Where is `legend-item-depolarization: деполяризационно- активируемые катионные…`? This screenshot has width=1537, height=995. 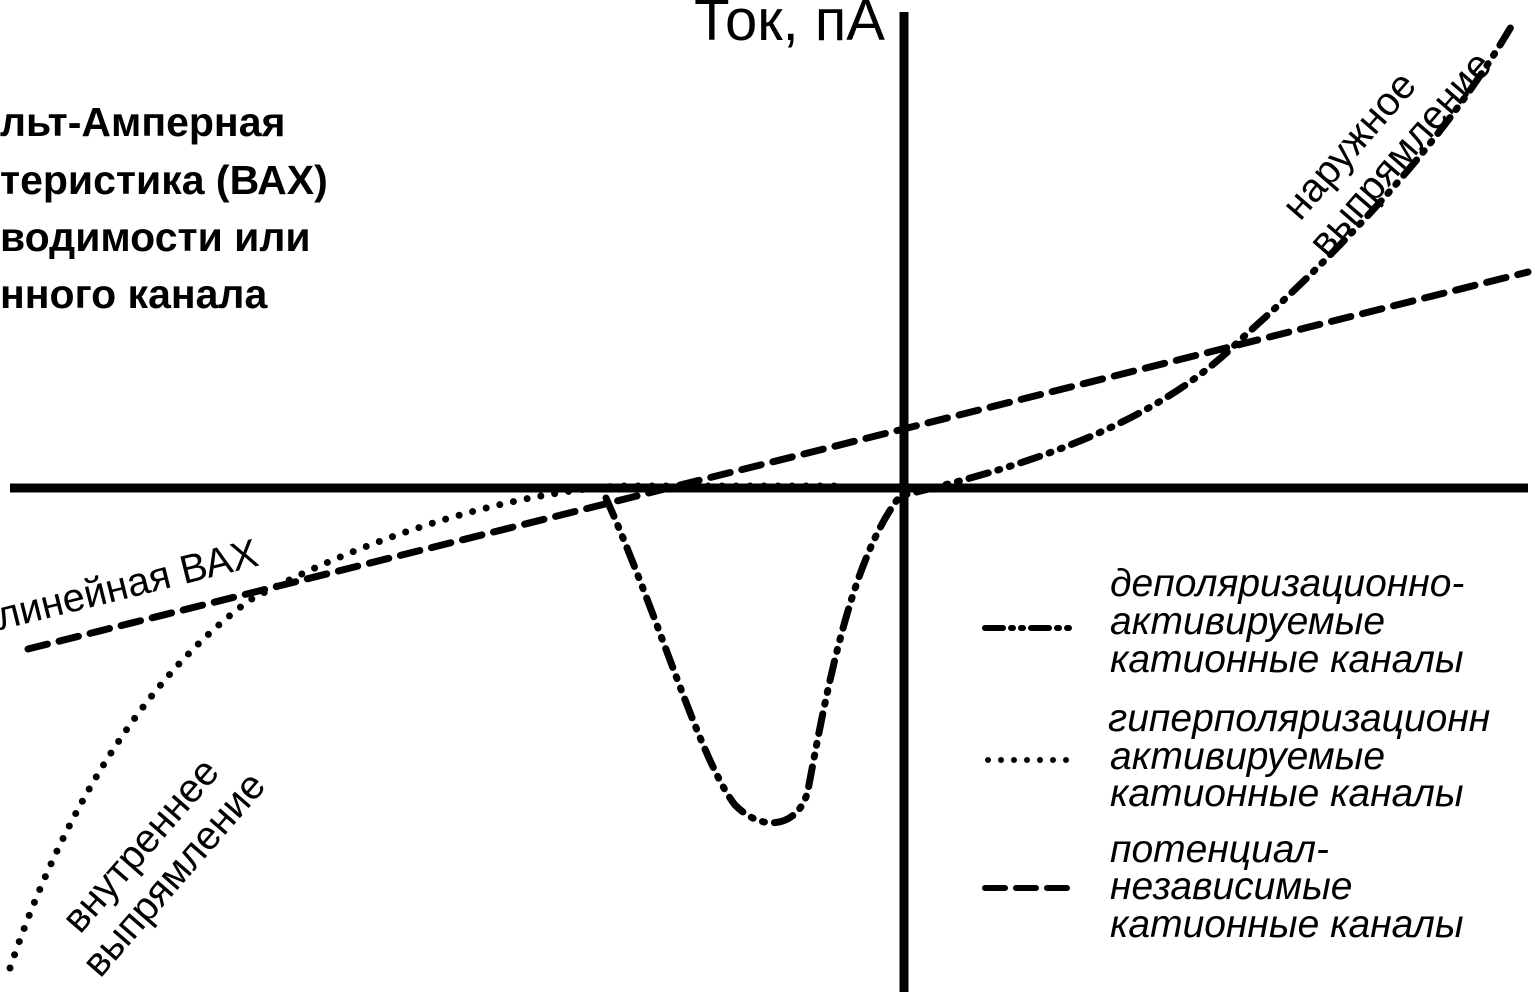 legend-item-depolarization: деполяризационно- активируемые катионные… is located at coordinates (1223, 621).